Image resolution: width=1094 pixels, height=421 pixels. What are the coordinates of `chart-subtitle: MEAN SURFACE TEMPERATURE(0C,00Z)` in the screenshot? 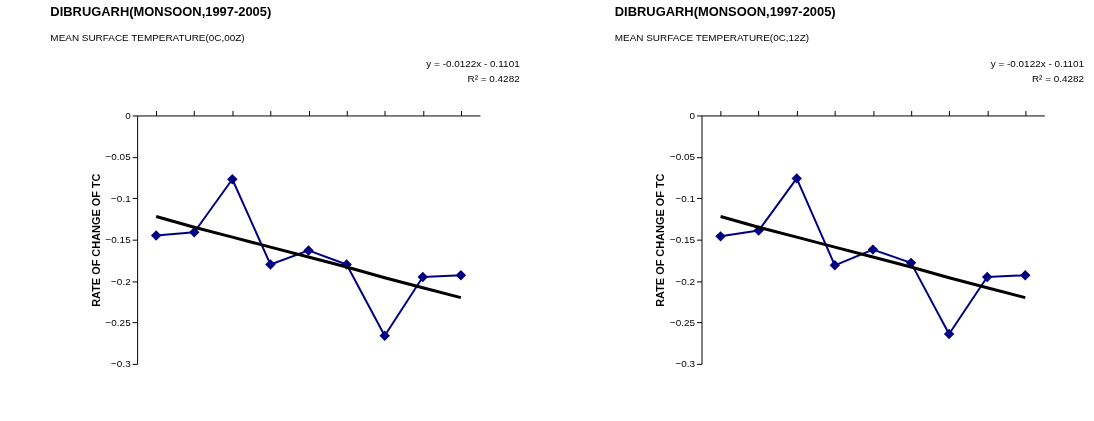 It's located at (147, 37).